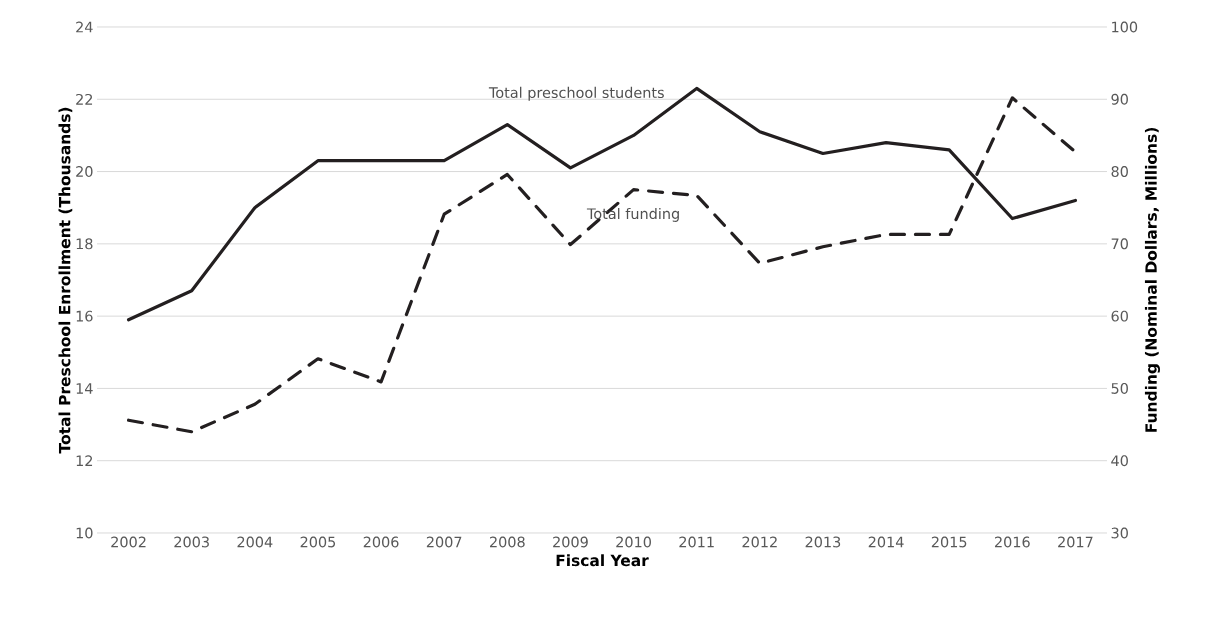 The width and height of the screenshot is (1220, 622). I want to click on x-tick-label: 2014, so click(886, 542).